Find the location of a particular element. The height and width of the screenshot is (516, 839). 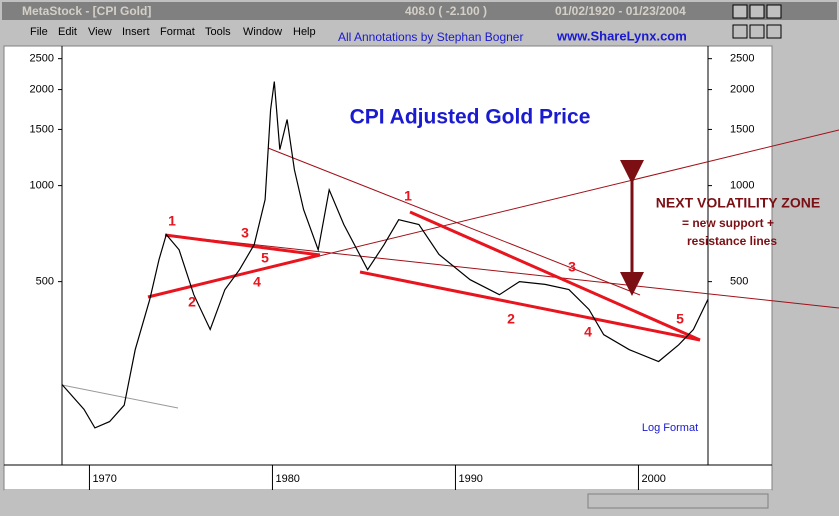

y-tick-label: 1500 is located at coordinates (42, 129).